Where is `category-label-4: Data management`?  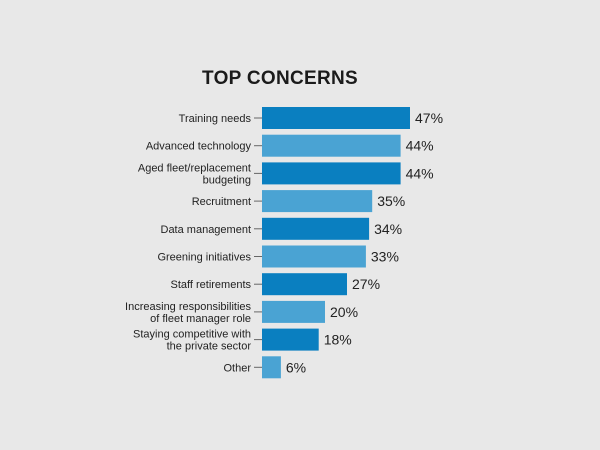
category-label-4: Data management is located at coordinates (206, 230).